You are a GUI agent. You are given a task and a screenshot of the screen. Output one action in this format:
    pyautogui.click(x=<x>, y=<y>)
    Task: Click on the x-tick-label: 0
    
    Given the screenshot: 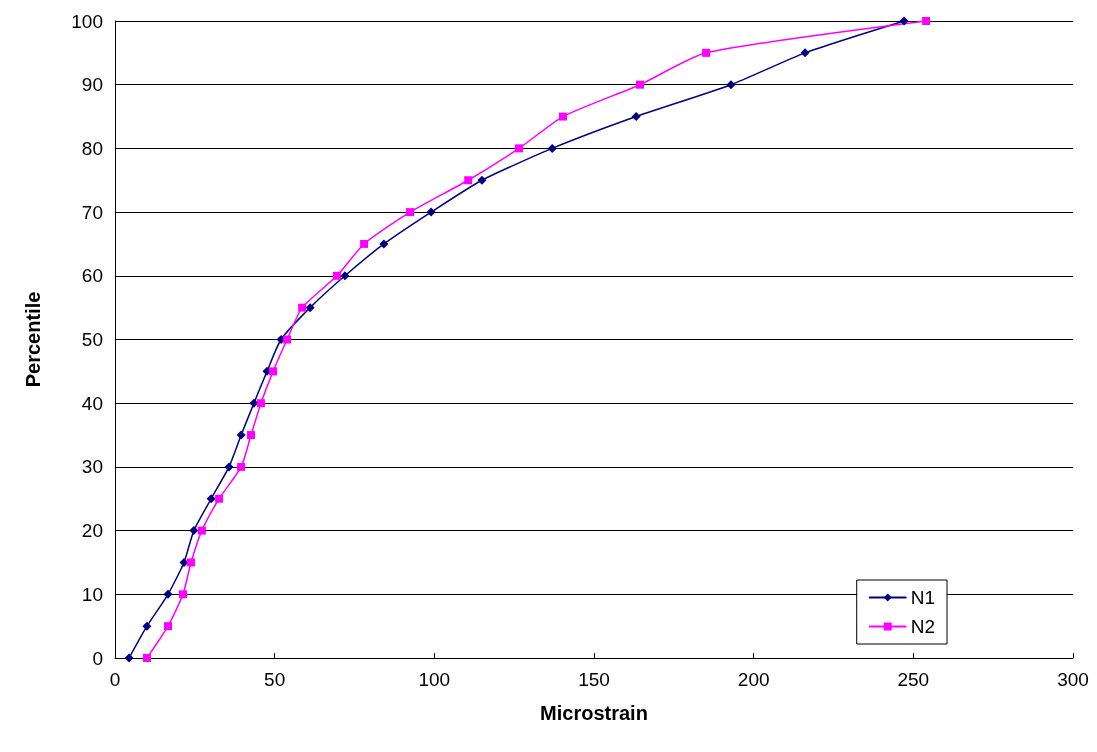 What is the action you would take?
    pyautogui.click(x=115, y=679)
    